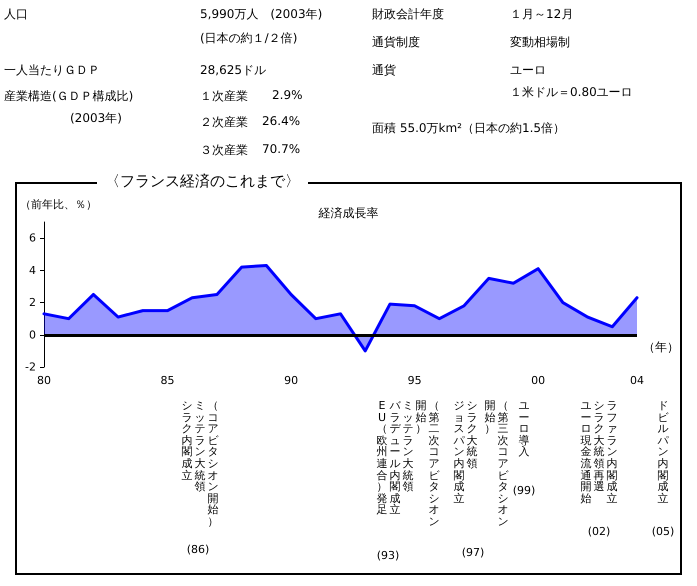 The width and height of the screenshot is (697, 586). I want to click on text: (93), so click(388, 555).